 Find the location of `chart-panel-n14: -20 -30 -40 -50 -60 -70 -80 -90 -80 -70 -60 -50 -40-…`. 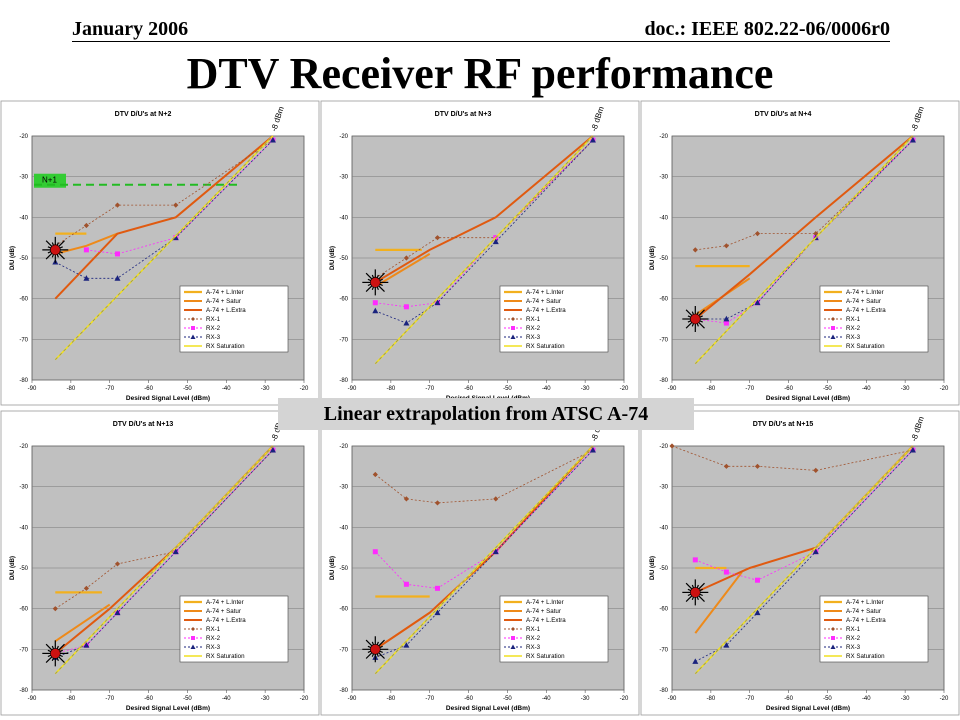

chart-panel-n14: -20 -30 -40 -50 -60 -70 -80 -90 -80 -70 -60 -50 -40-… is located at coordinates (480, 563).